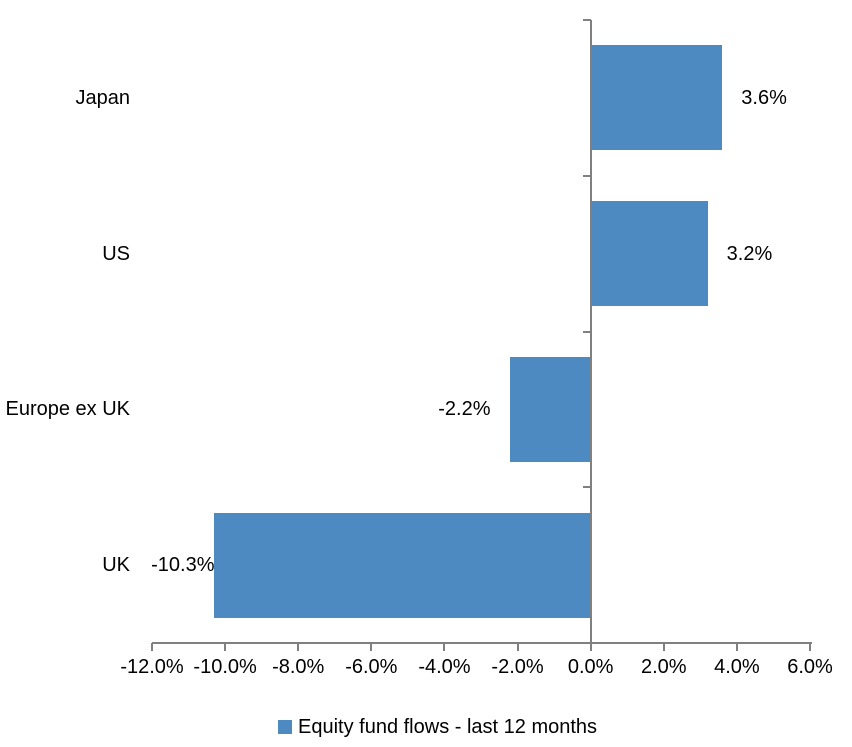  I want to click on y-axis-line, so click(590, 331).